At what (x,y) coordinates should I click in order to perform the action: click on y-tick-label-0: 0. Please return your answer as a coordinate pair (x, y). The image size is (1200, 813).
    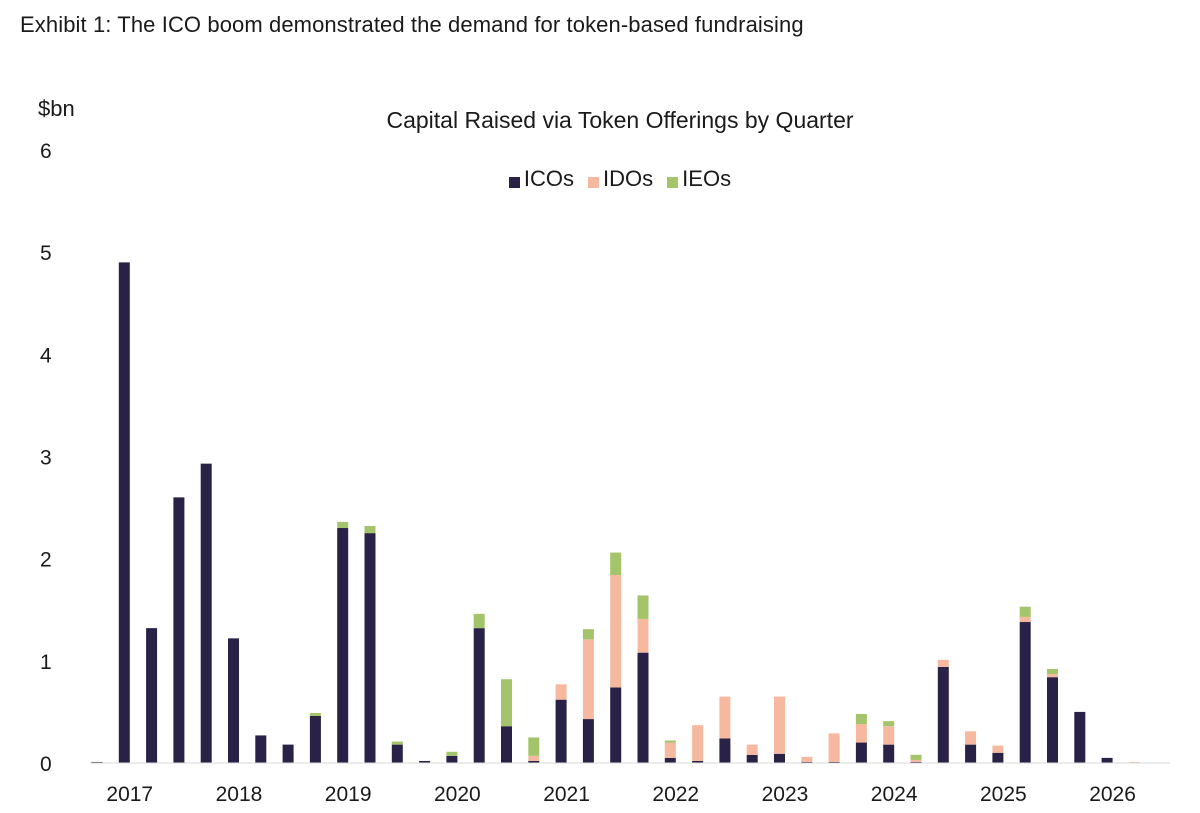
    Looking at the image, I should click on (46, 764).